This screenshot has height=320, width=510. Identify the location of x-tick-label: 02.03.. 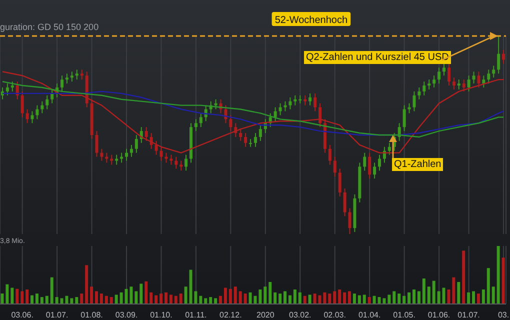
(335, 315).